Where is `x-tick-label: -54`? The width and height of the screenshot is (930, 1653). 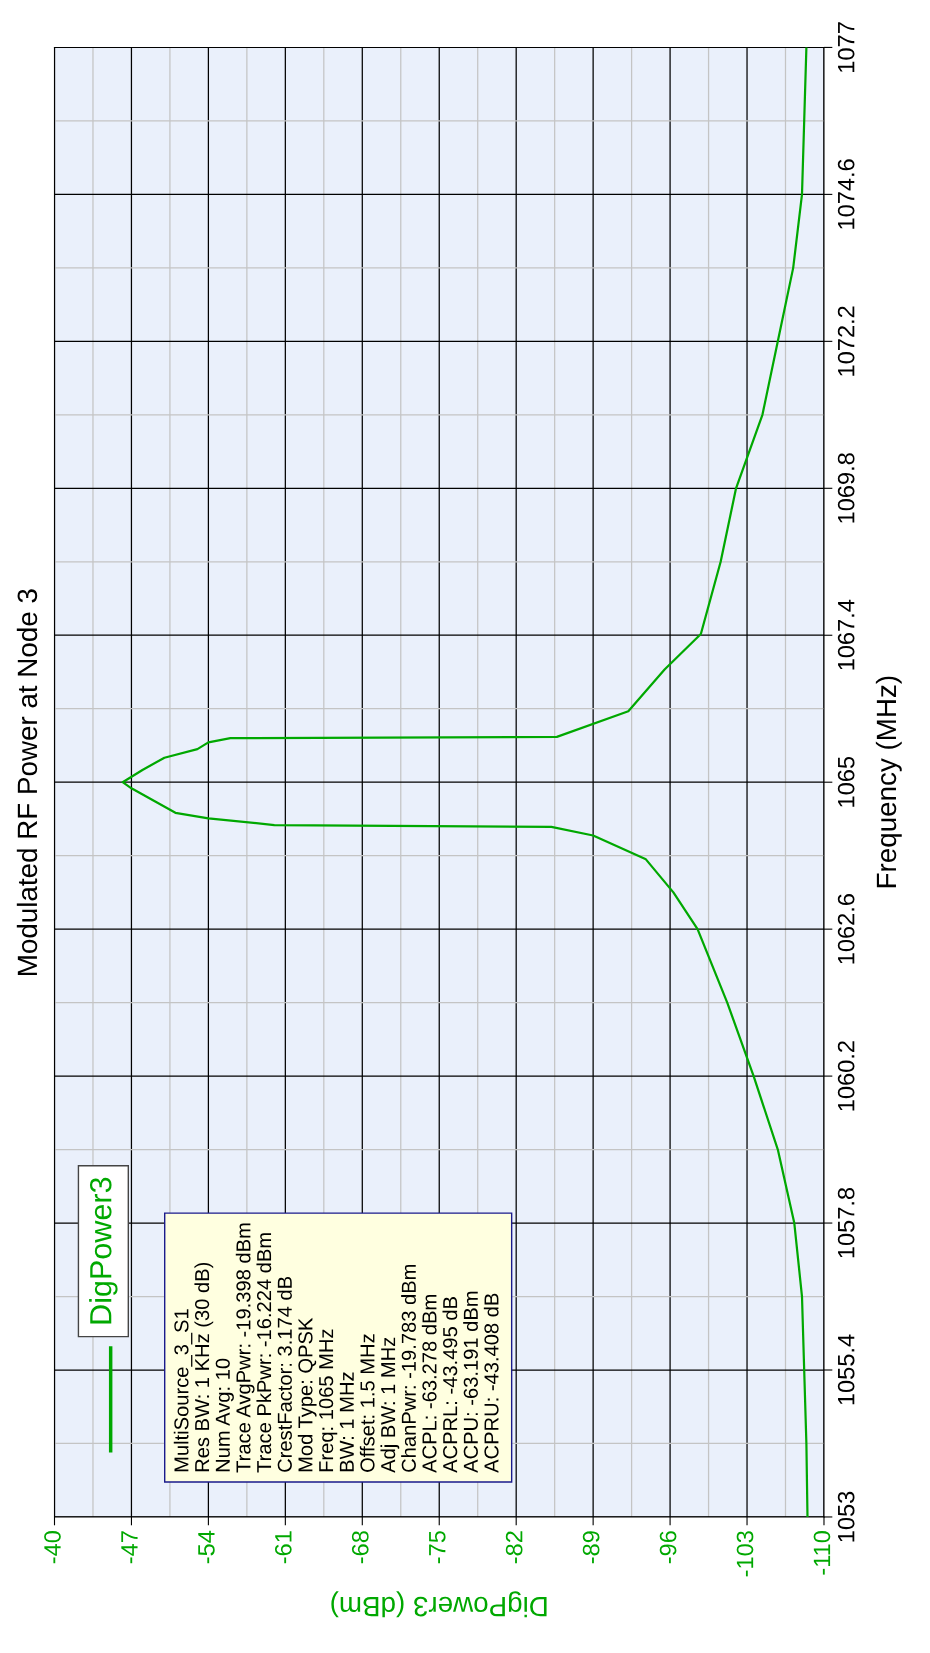 x-tick-label: -54 is located at coordinates (206, 1547).